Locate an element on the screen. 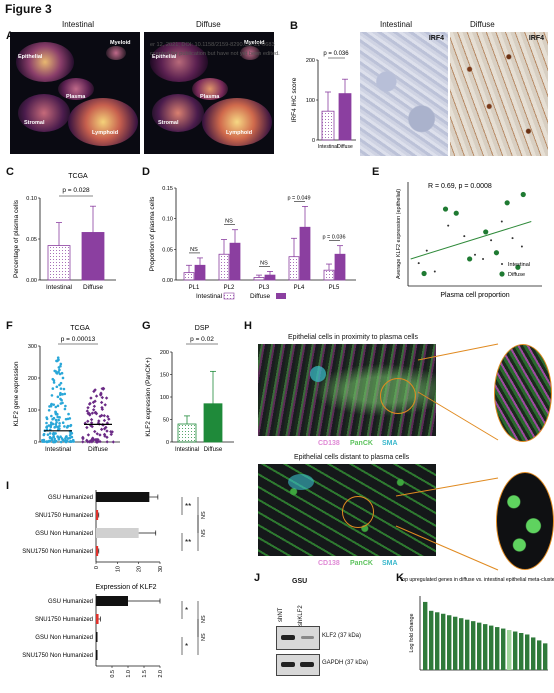 Image resolution: width=554 pixels, height=693 pixels. cluster-label: Plasma is located at coordinates (75, 97).